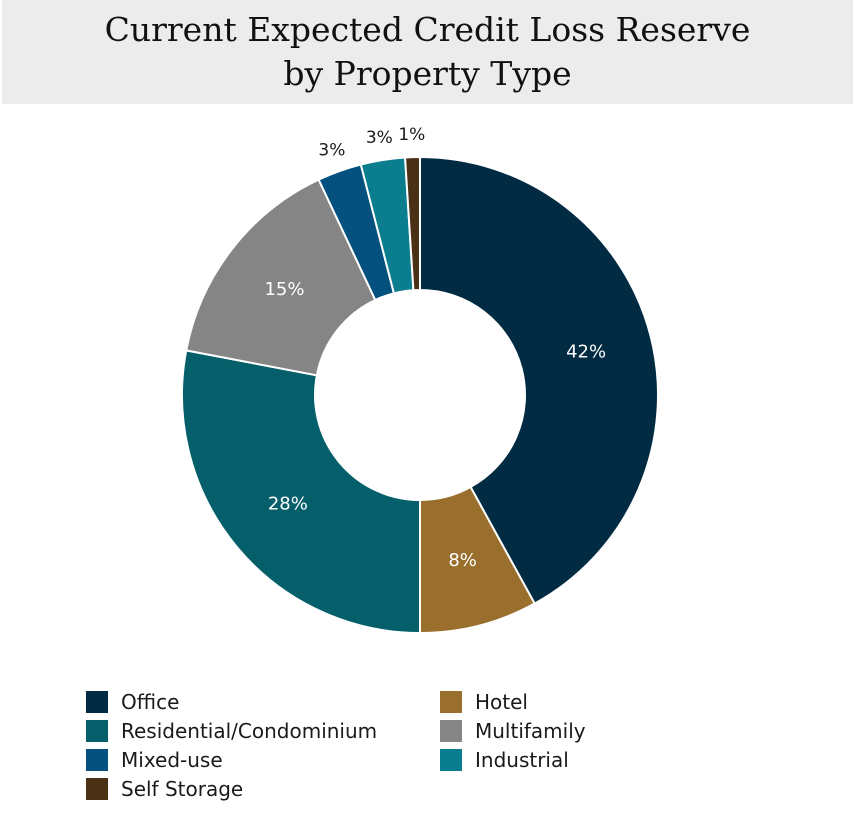 This screenshot has width=855, height=834. I want to click on slice-label-residential-condominium: 28%, so click(288, 503).